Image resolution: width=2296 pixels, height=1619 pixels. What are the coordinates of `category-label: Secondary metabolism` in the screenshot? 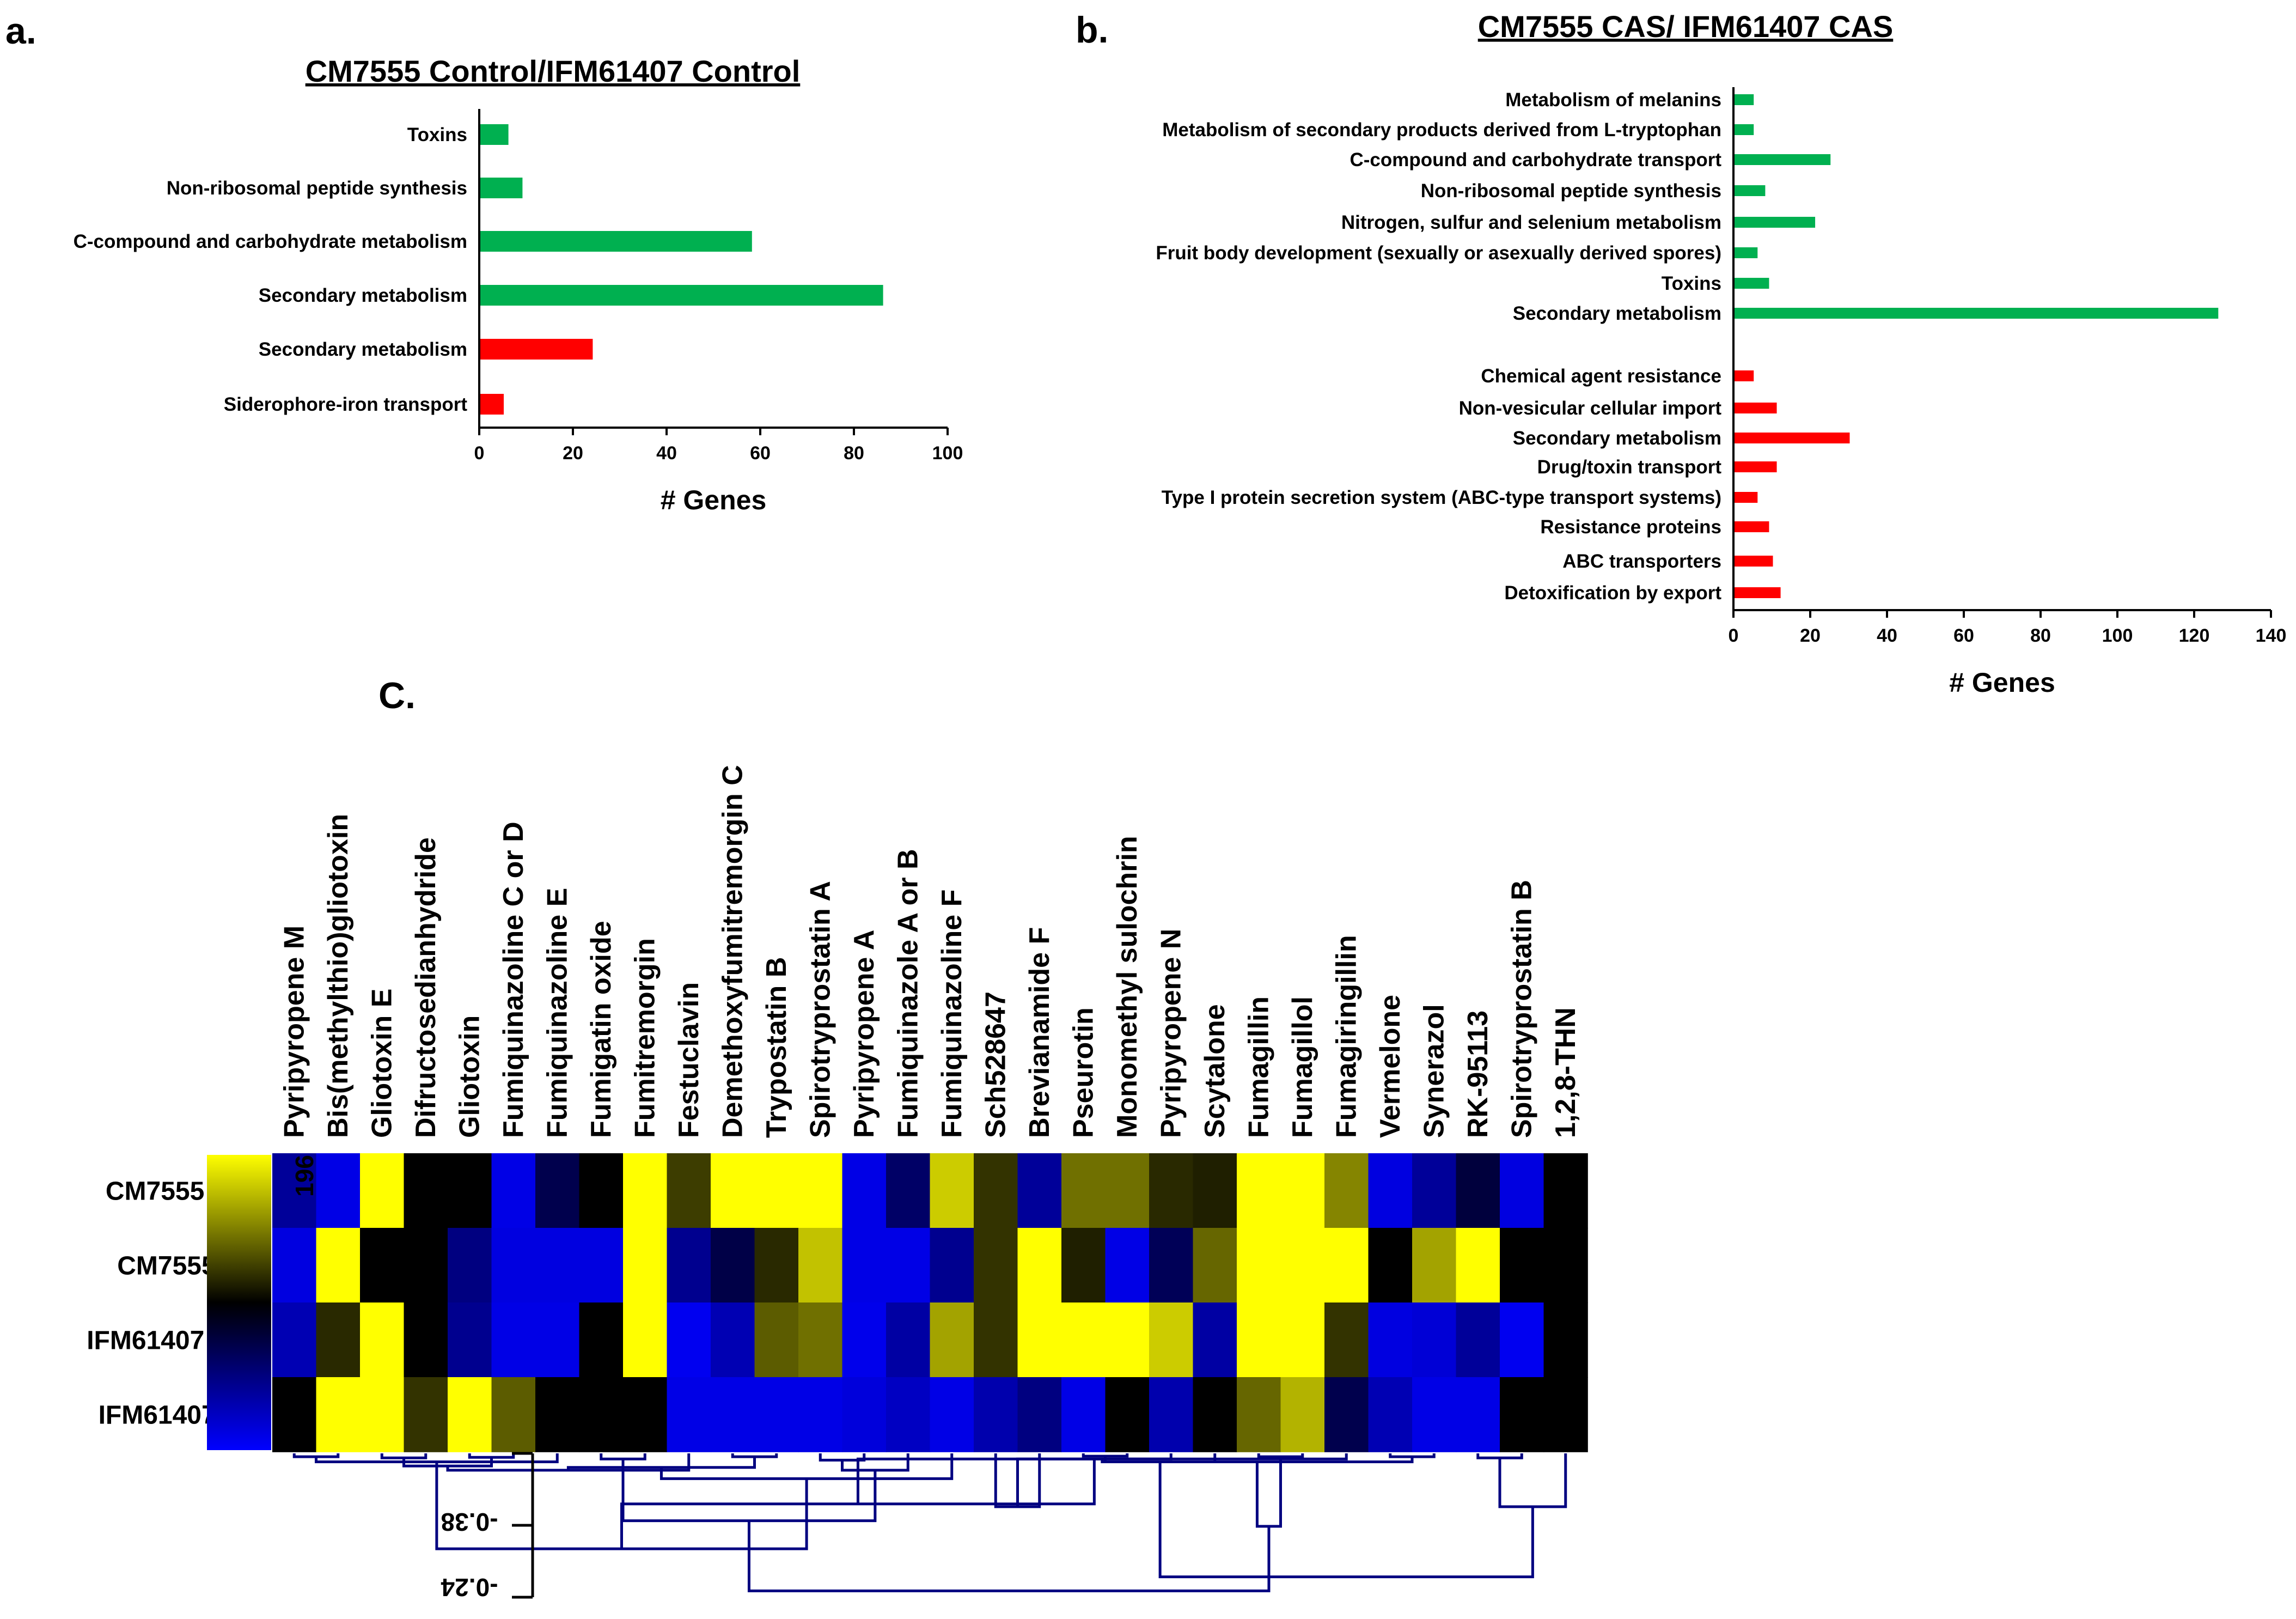 It's located at (363, 295).